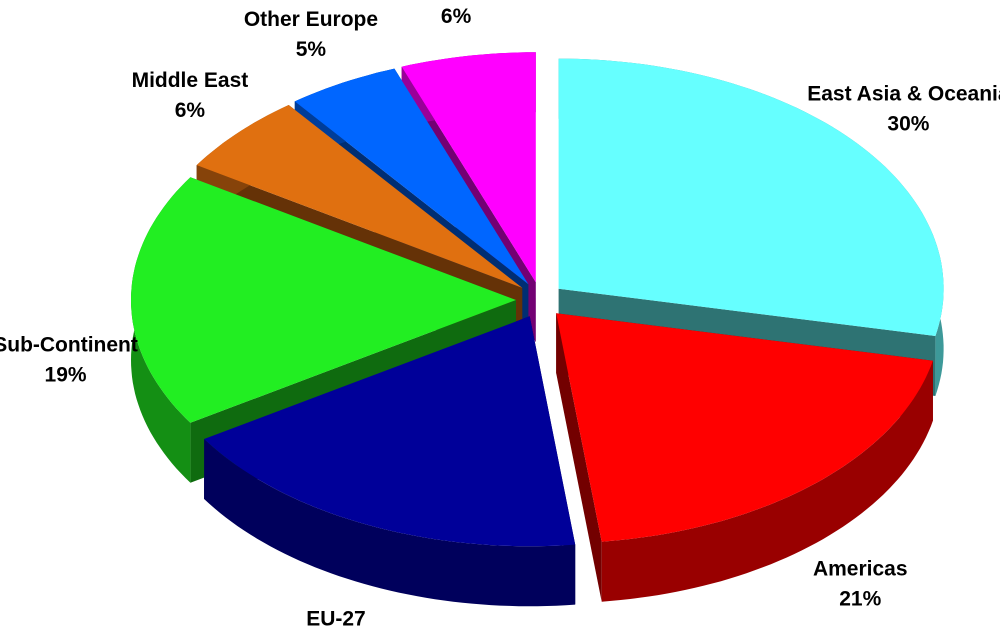 The width and height of the screenshot is (1000, 636). What do you see at coordinates (908, 124) in the screenshot?
I see `slice-value-label: 30%` at bounding box center [908, 124].